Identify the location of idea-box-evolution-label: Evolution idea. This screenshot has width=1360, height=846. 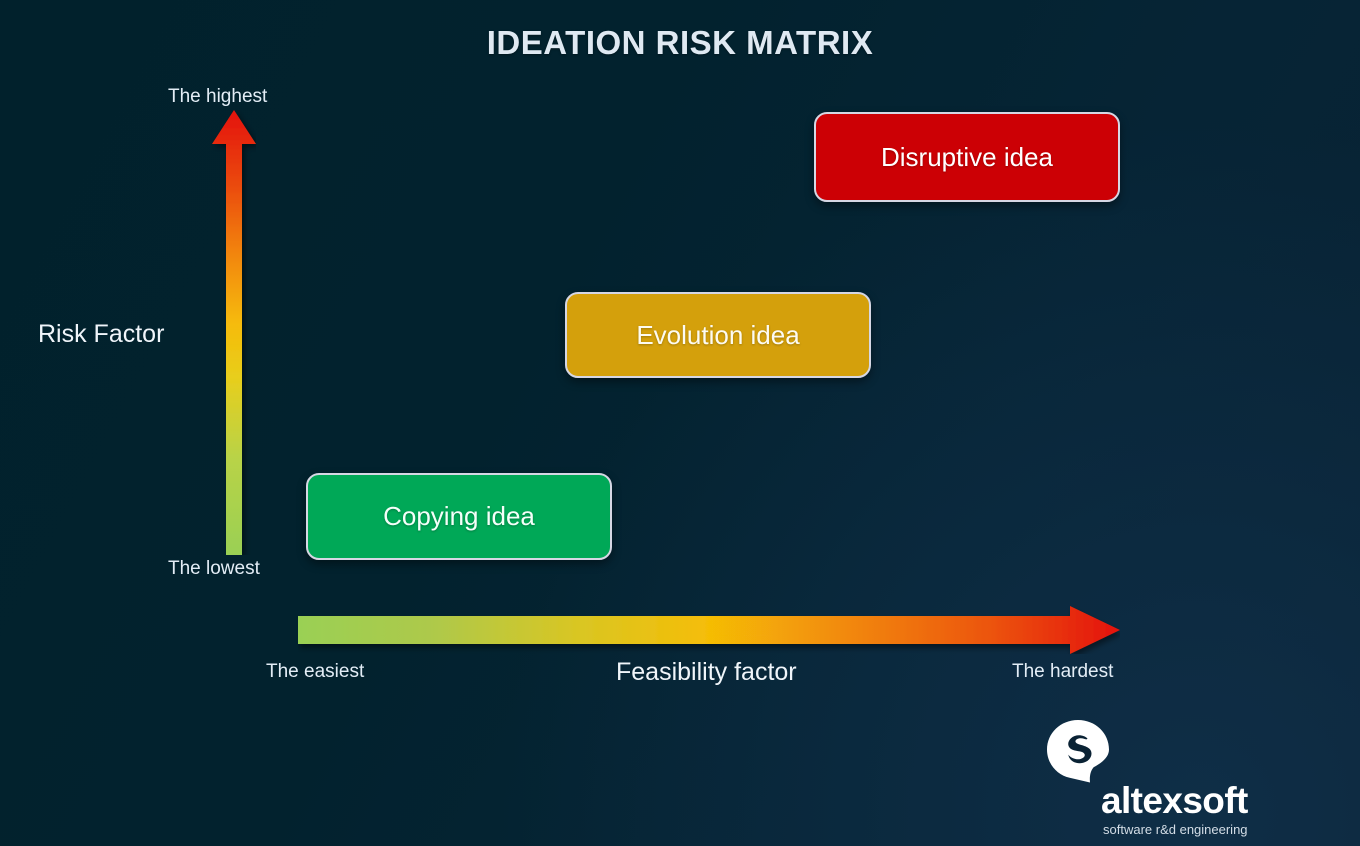
(718, 334).